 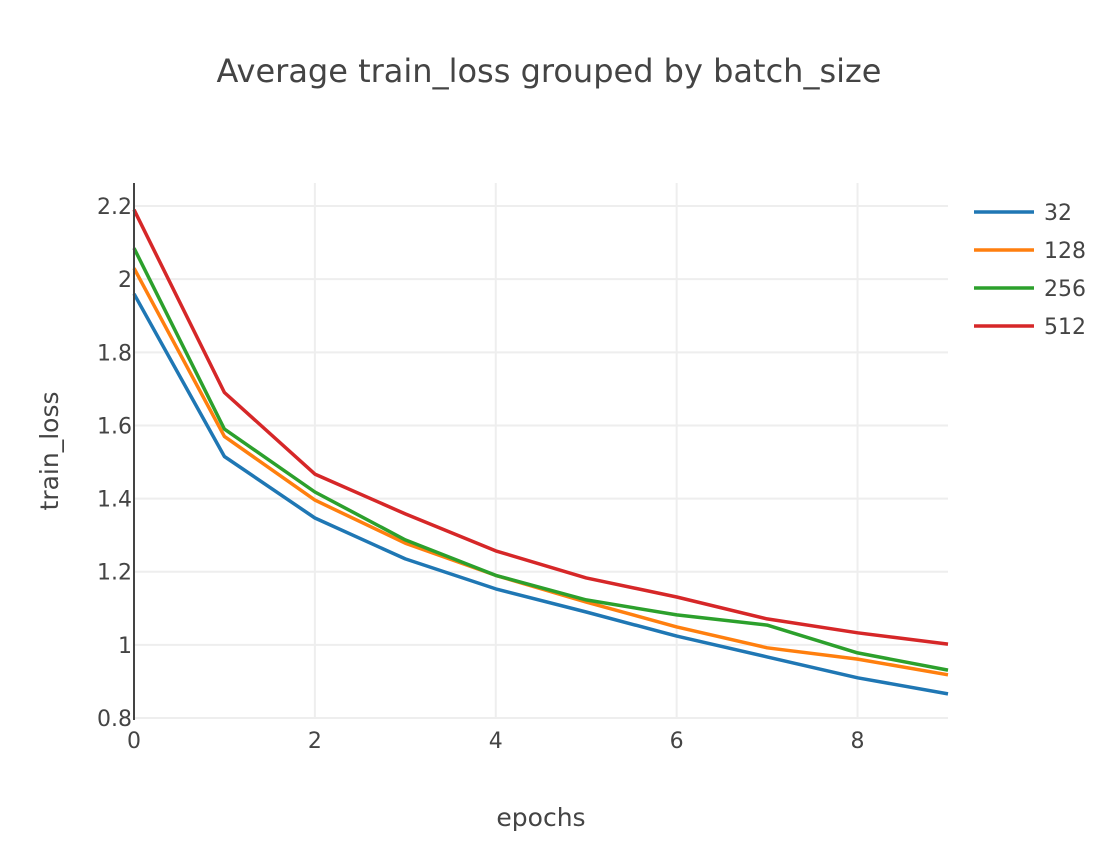 What do you see at coordinates (1030, 270) in the screenshot?
I see `legend: 32 128 256 512` at bounding box center [1030, 270].